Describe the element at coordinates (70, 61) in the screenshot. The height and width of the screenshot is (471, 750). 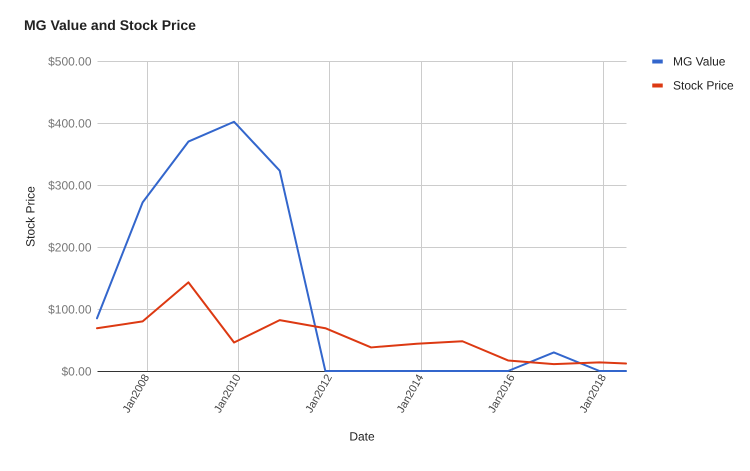
I see `y-tick-label: $500.00` at that location.